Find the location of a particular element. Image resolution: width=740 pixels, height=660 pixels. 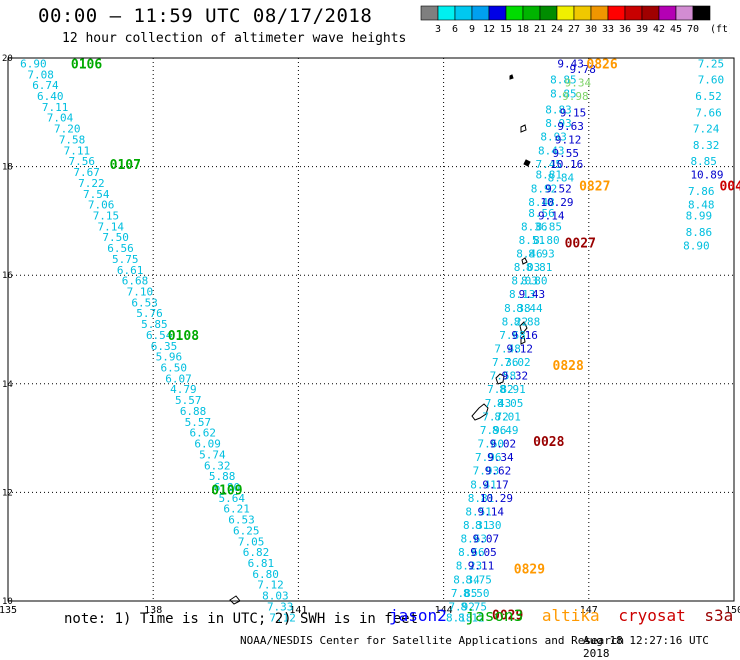

swh-label: 9.32 is located at coordinates (515, 376).